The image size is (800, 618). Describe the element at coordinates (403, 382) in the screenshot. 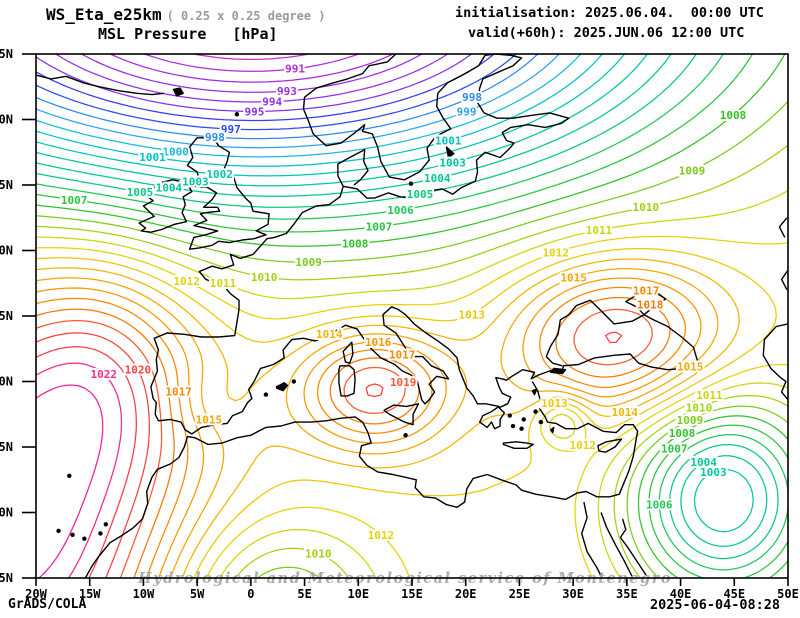

I see `svg-text: 1019` at that location.